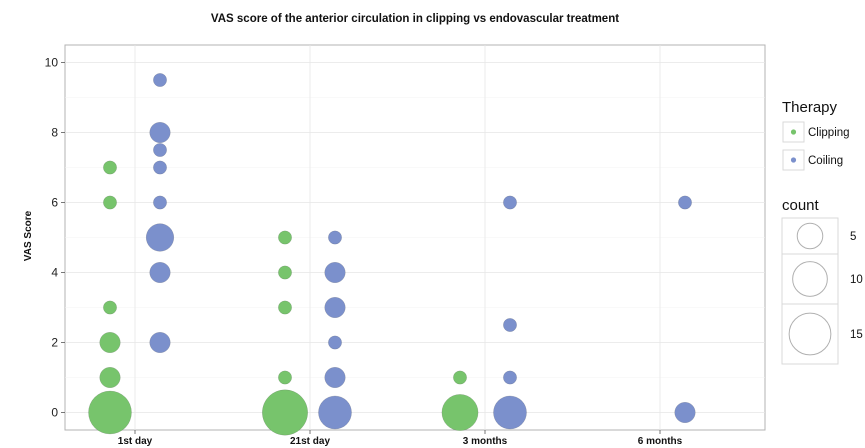 This screenshot has width=865, height=448. I want to click on legend-count-title: count, so click(801, 205).